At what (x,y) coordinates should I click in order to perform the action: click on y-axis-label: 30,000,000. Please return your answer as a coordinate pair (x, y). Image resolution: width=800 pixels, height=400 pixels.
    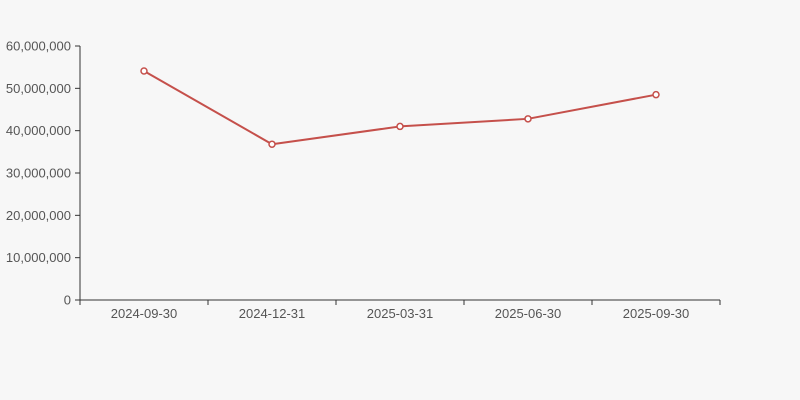
    Looking at the image, I should click on (38, 173).